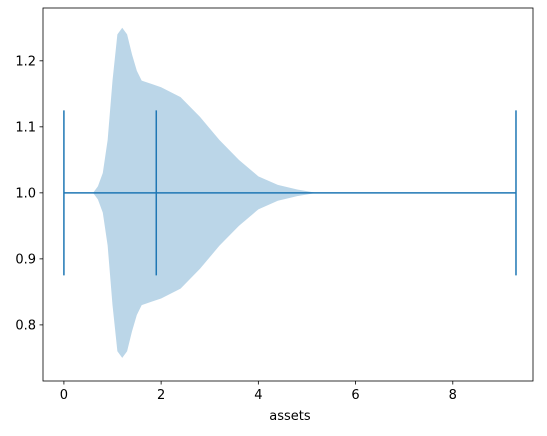 Image resolution: width=547 pixels, height=436 pixels. I want to click on y-tick-label: 1.2, so click(25, 61).